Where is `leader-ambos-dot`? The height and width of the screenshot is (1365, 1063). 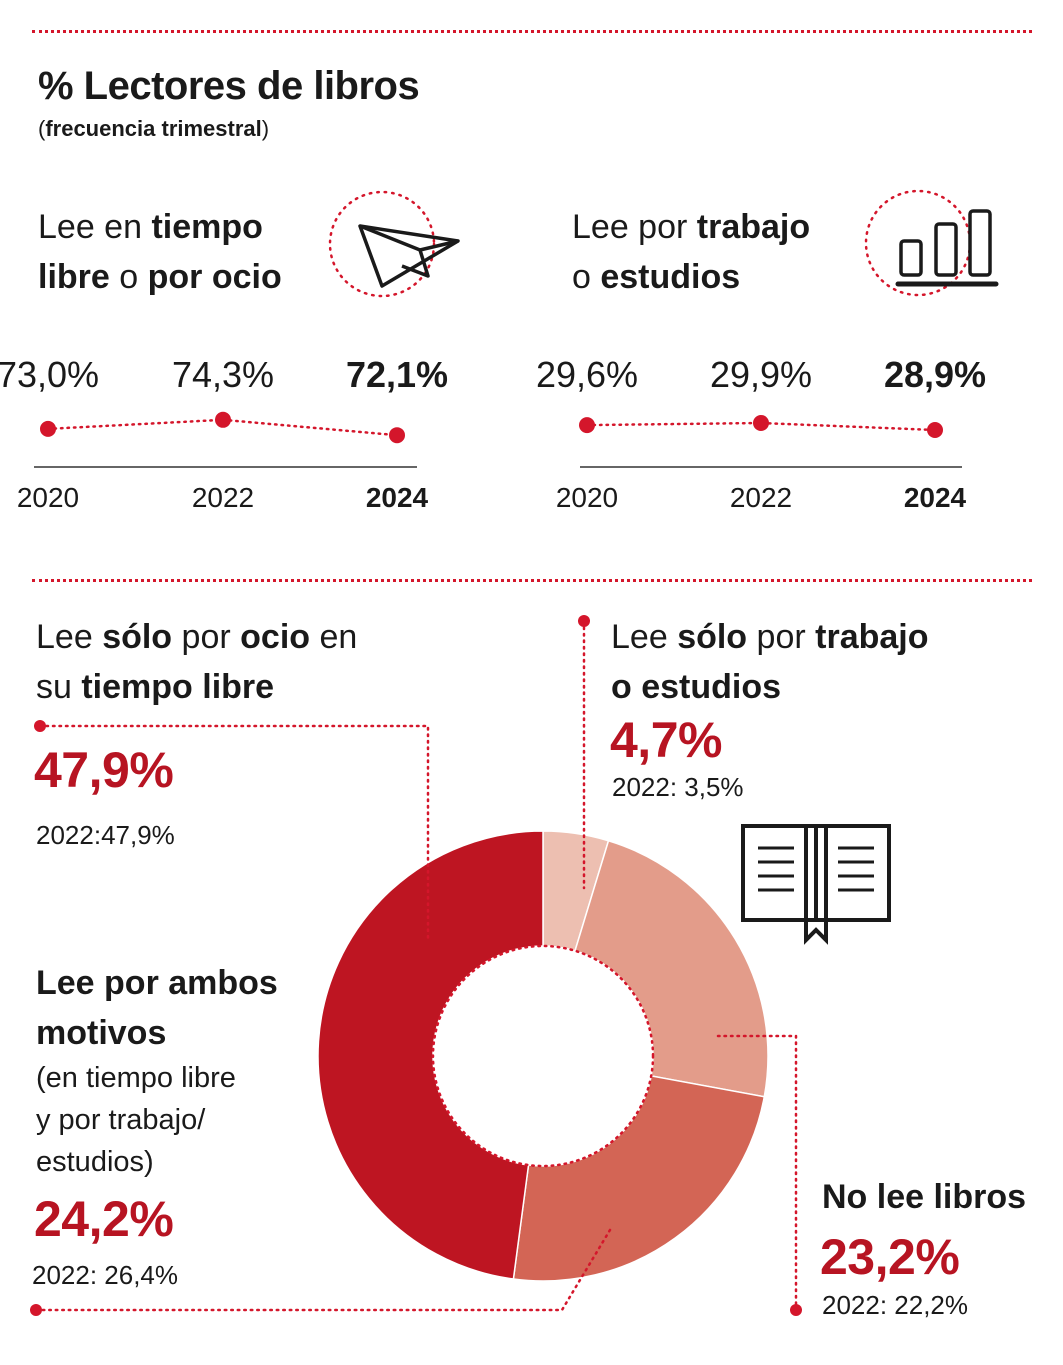 leader-ambos-dot is located at coordinates (36, 1310).